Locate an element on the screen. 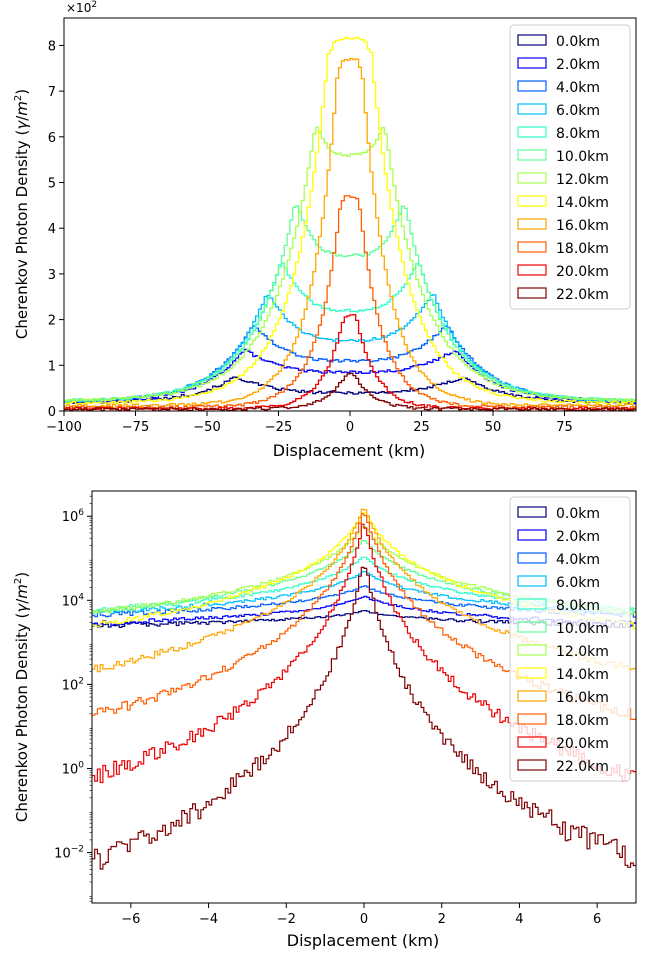 Image resolution: width=662 pixels, height=956 pixels. x-axis-ticks: −100 −75 −50 −25 0 25 50 75 is located at coordinates (309, 423).